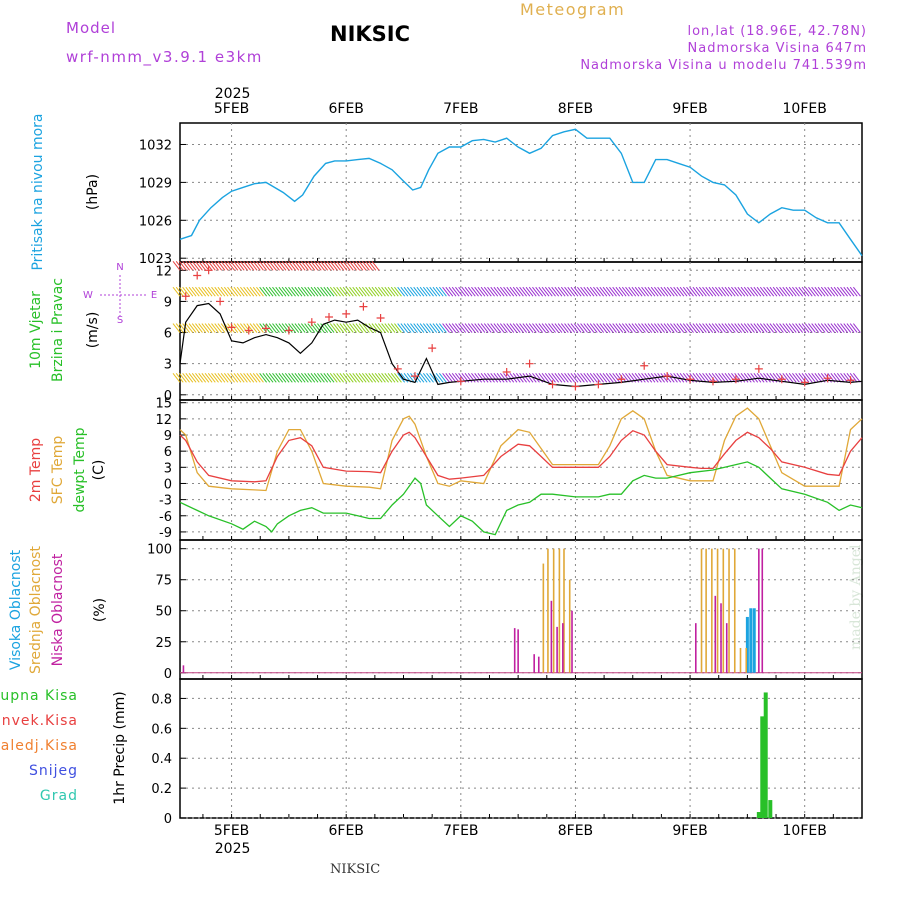  I want to click on precip-bar, so click(758, 815).